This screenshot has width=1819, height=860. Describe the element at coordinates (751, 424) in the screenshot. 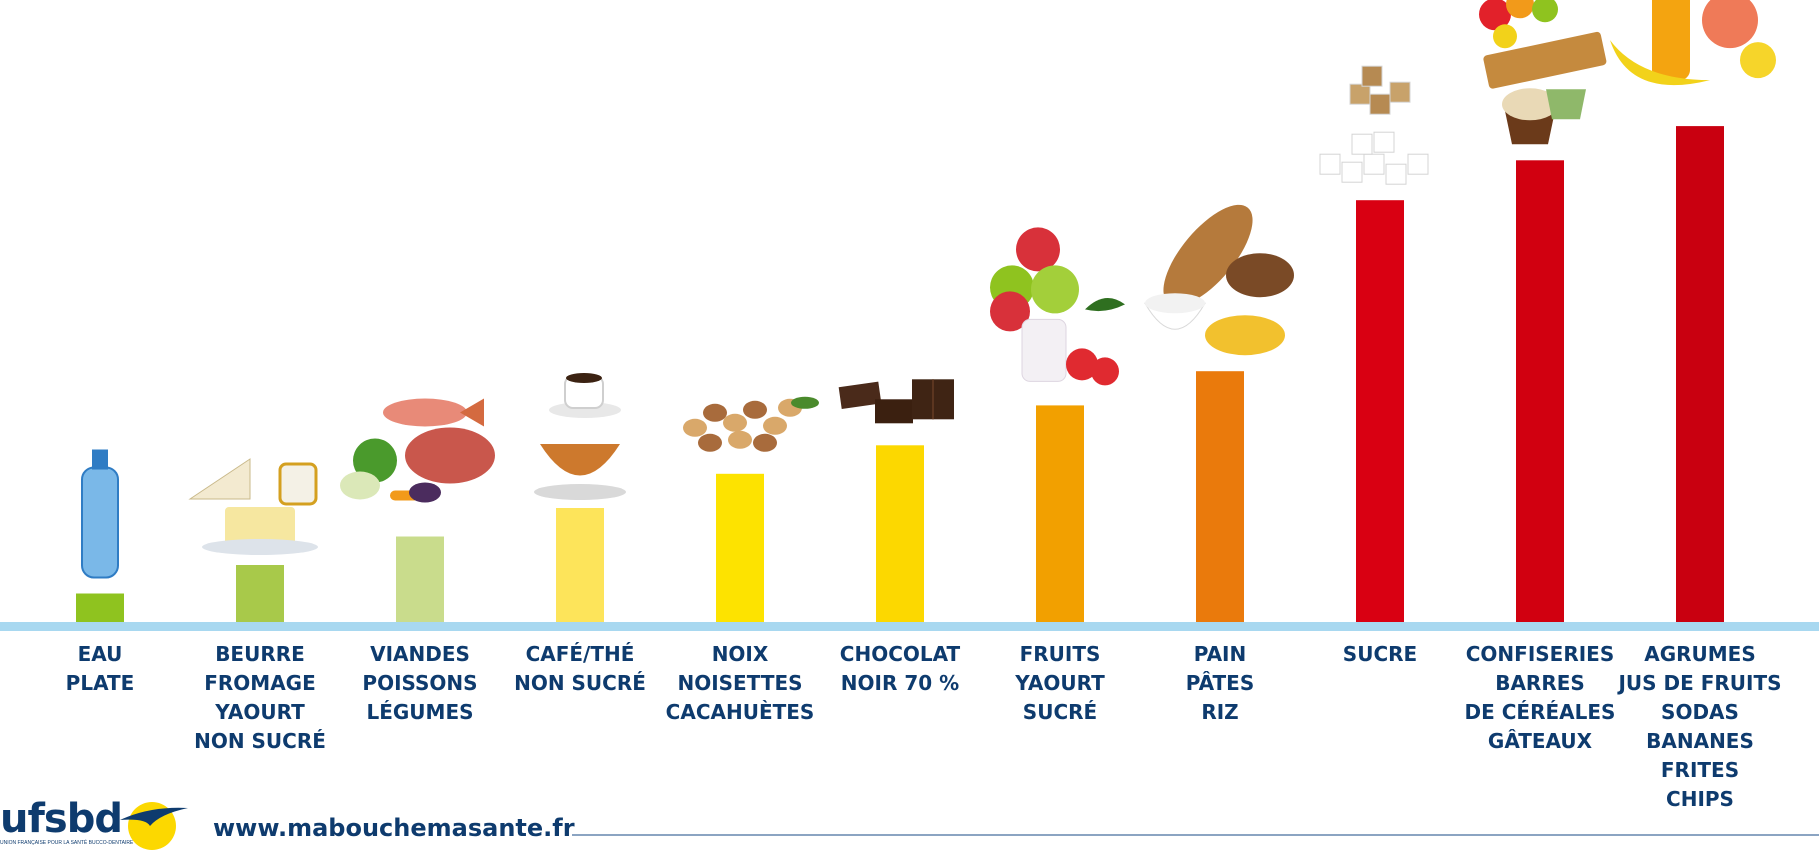

I see `nuts-icon` at that location.